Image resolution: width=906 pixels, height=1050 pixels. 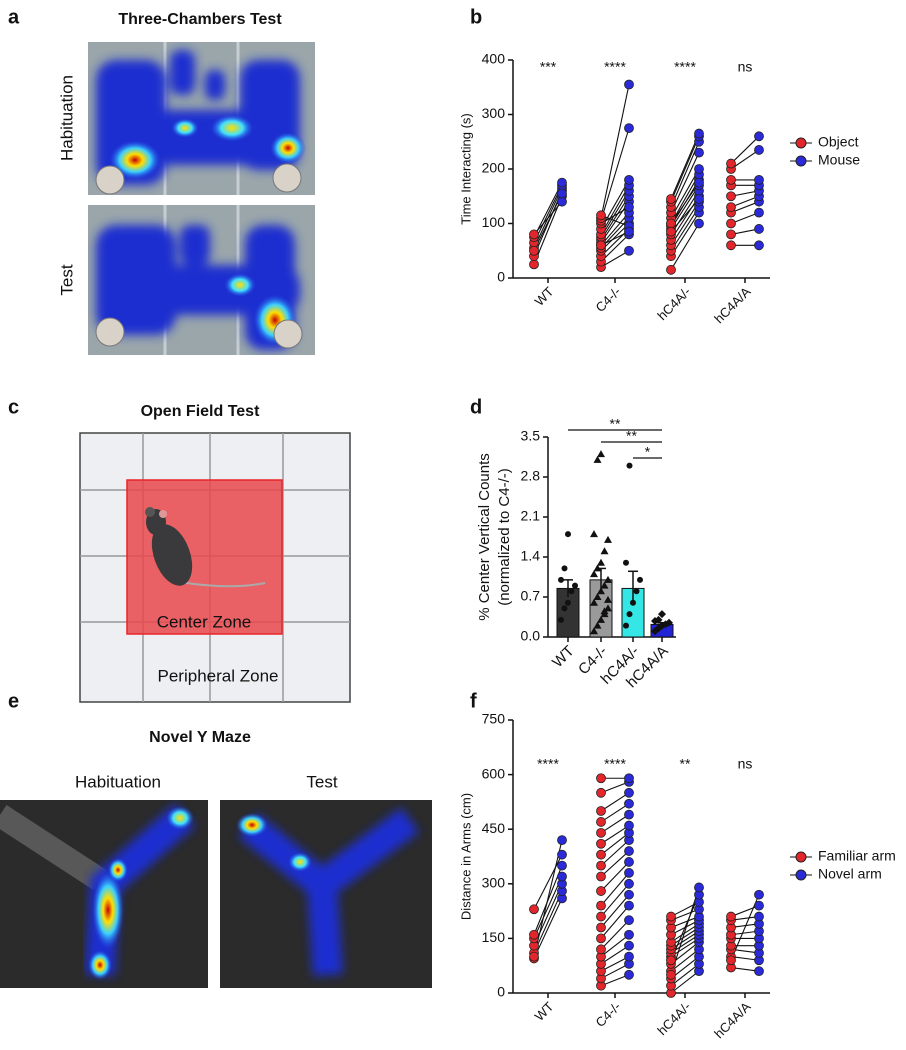 What do you see at coordinates (504, 537) in the screenshot?
I see `y-axis-label: (normalized to C4-/-)` at bounding box center [504, 537].